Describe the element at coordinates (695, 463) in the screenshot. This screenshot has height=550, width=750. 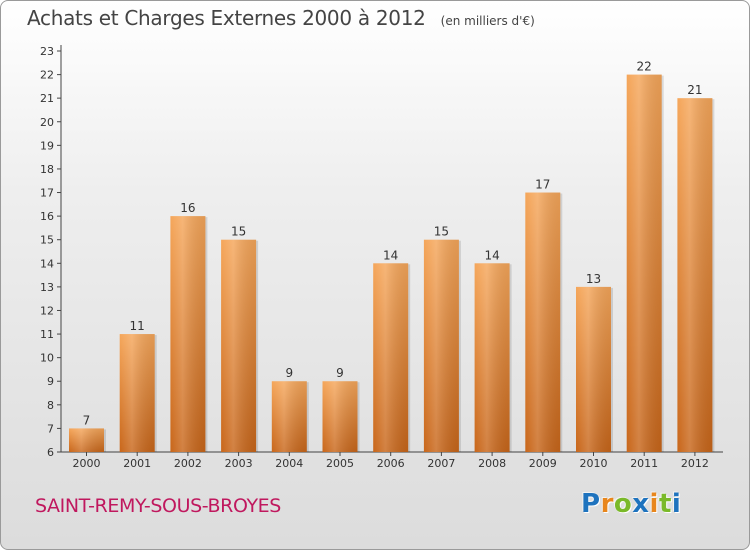
I see `x-tick-label-2012: 2012` at that location.